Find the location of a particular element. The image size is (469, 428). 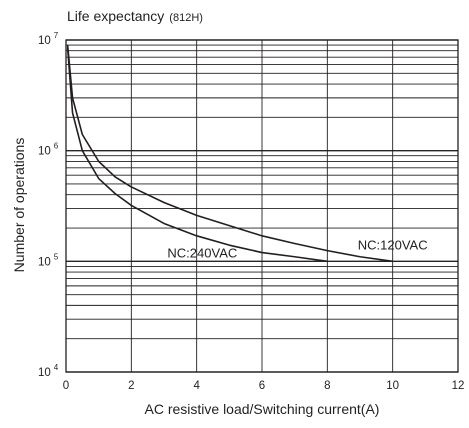

y-tick-label: 10 7 is located at coordinates (48, 39).